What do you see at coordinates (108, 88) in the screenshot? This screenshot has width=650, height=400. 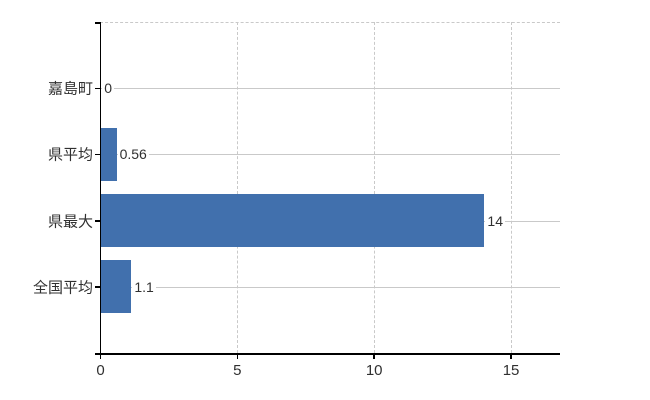 I see `value-label: 0` at bounding box center [108, 88].